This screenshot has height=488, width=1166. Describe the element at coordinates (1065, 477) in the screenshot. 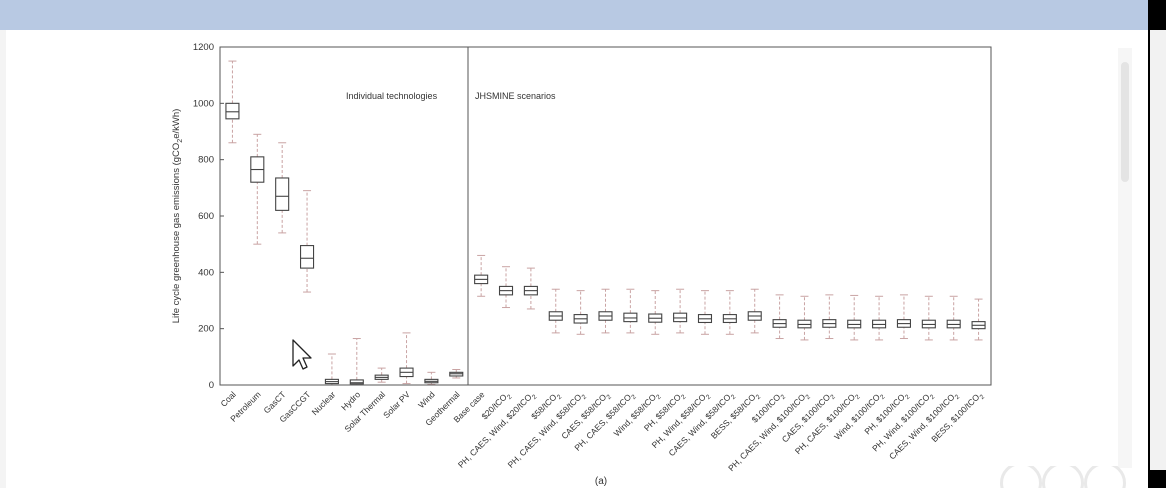

I see `zoom-logo-icon` at that location.